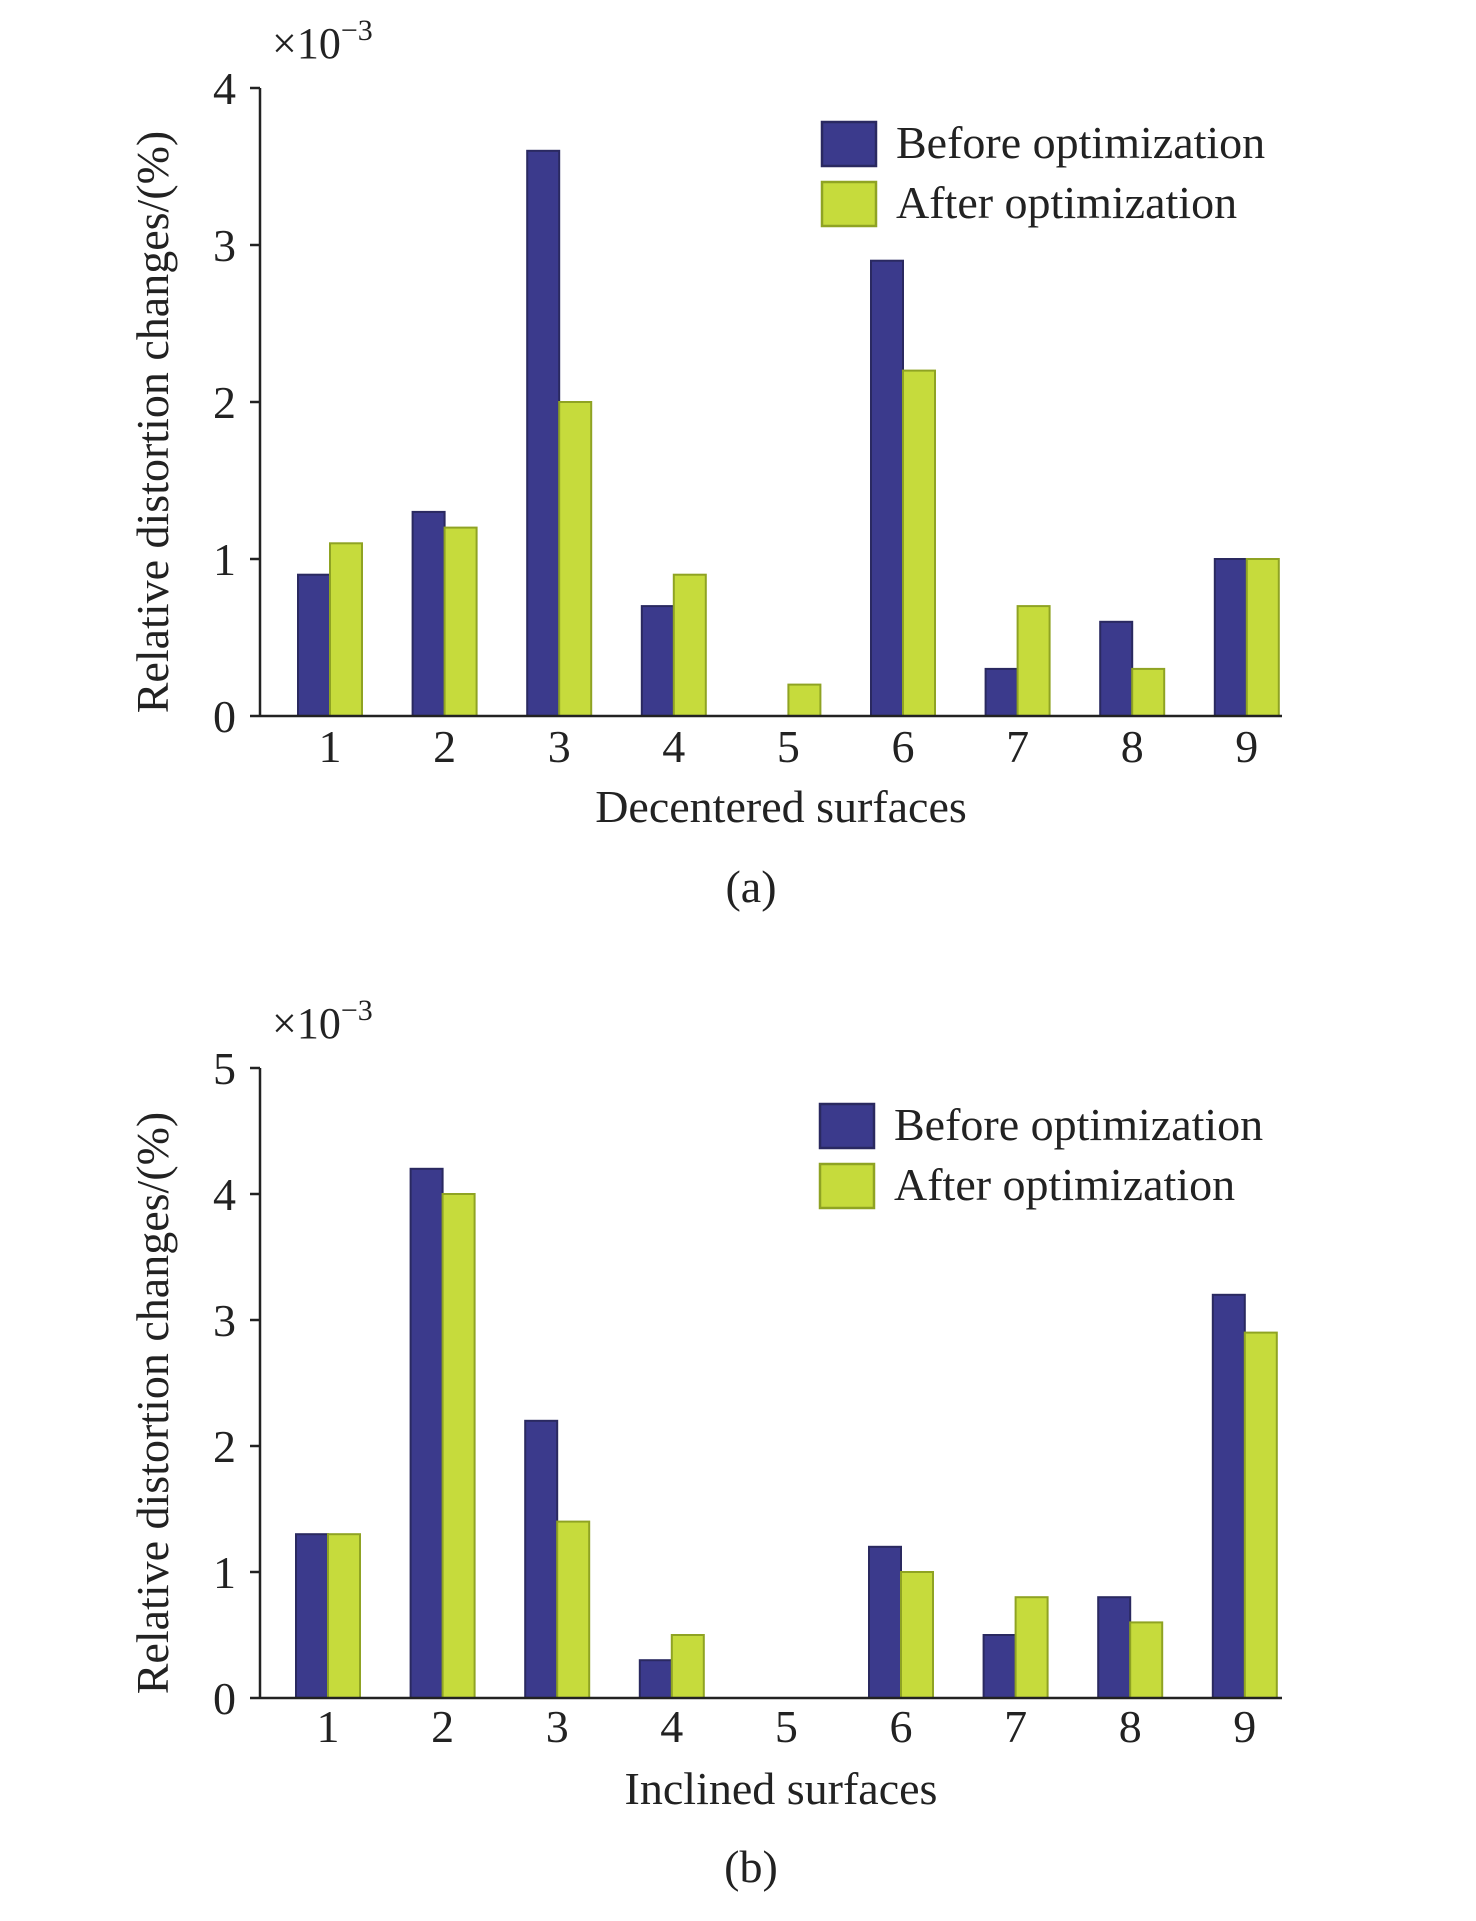  I want to click on x-axis-label: Decentered surfaces, so click(781, 806).